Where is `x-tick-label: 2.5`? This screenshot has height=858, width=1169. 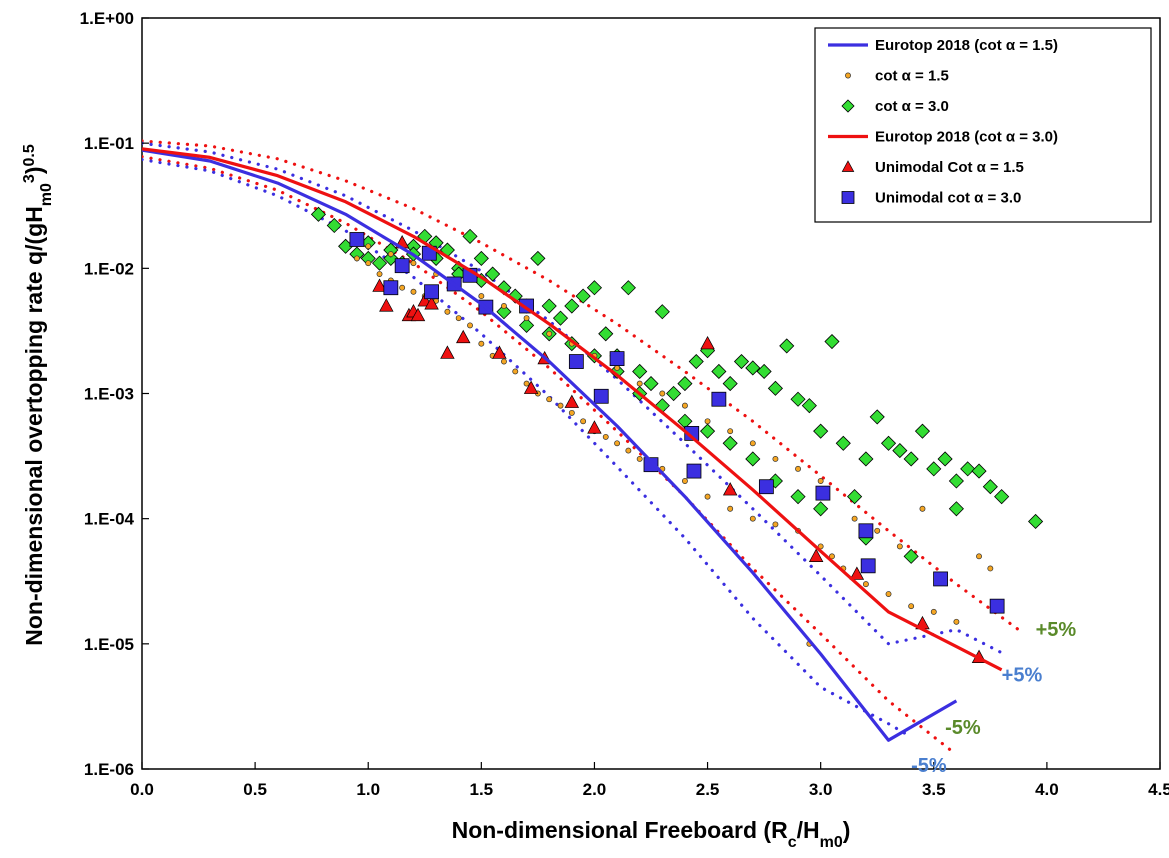
x-tick-label: 2.5 is located at coordinates (708, 789).